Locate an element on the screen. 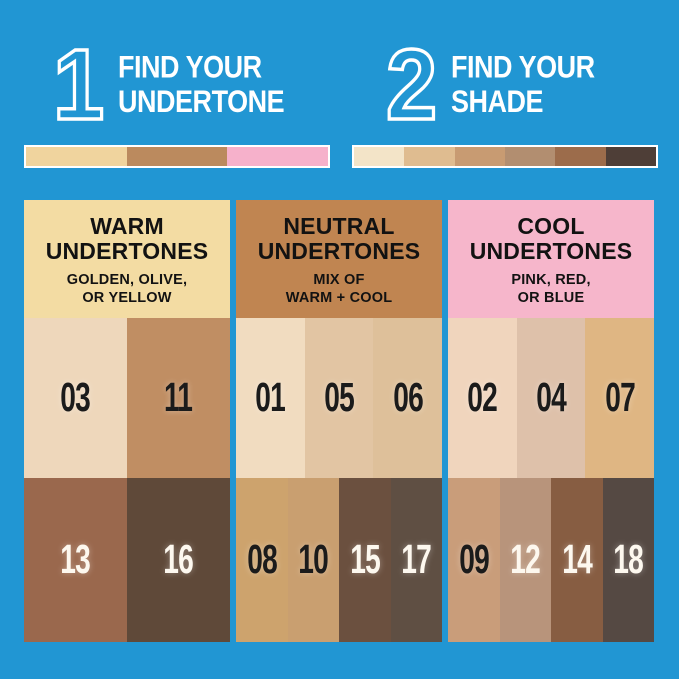 The image size is (679, 679). step-2: 2 FIND YOUR SHADE is located at coordinates (505, 85).